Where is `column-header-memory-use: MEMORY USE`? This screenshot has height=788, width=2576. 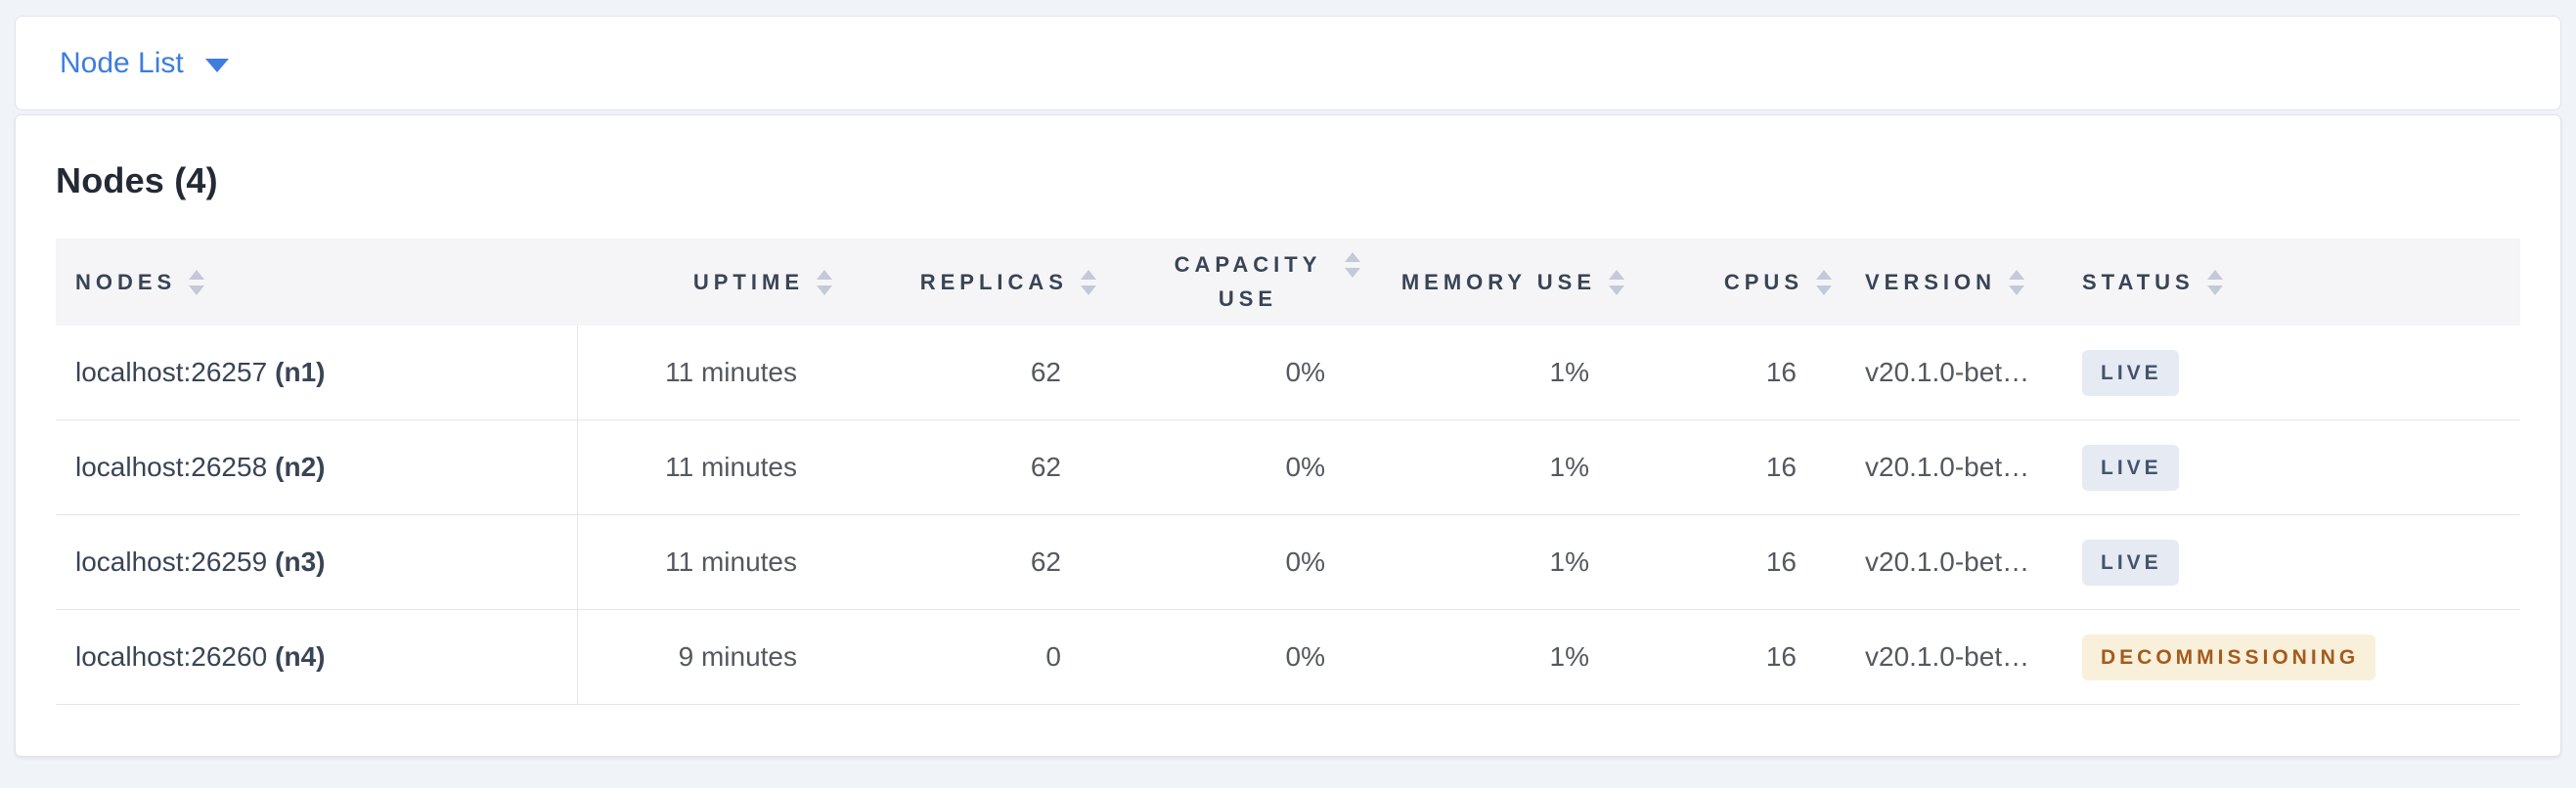 column-header-memory-use: MEMORY USE is located at coordinates (1502, 282).